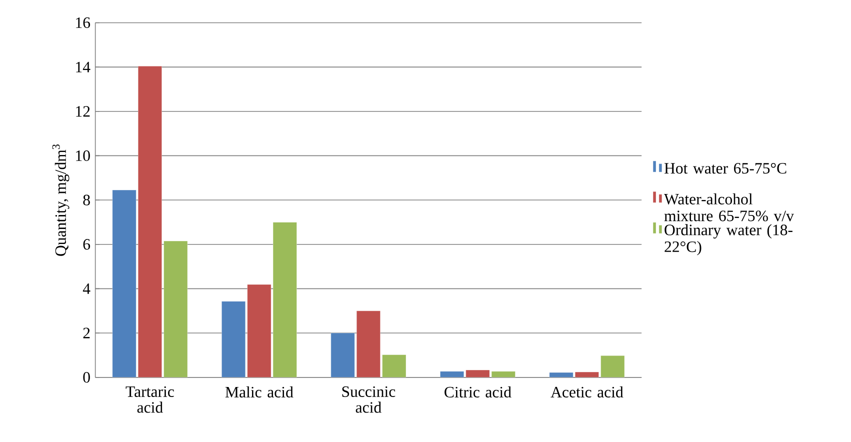 This screenshot has width=851, height=442. What do you see at coordinates (728, 240) in the screenshot?
I see `legend-label: Ordinary water (18-22°C)` at bounding box center [728, 240].